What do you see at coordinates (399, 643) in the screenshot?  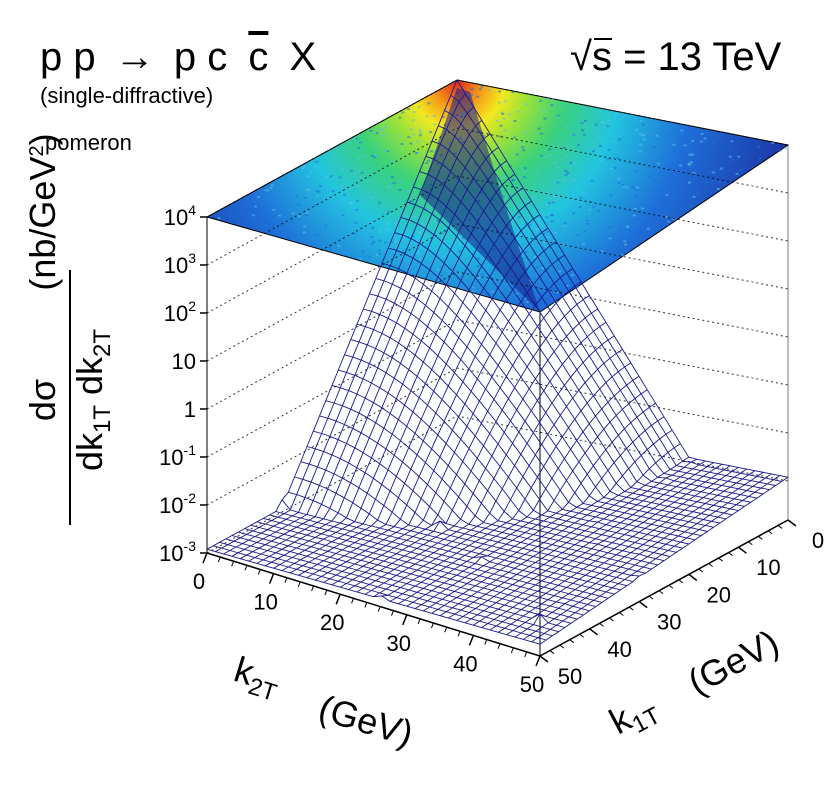 I see `x-tick-label: 30` at bounding box center [399, 643].